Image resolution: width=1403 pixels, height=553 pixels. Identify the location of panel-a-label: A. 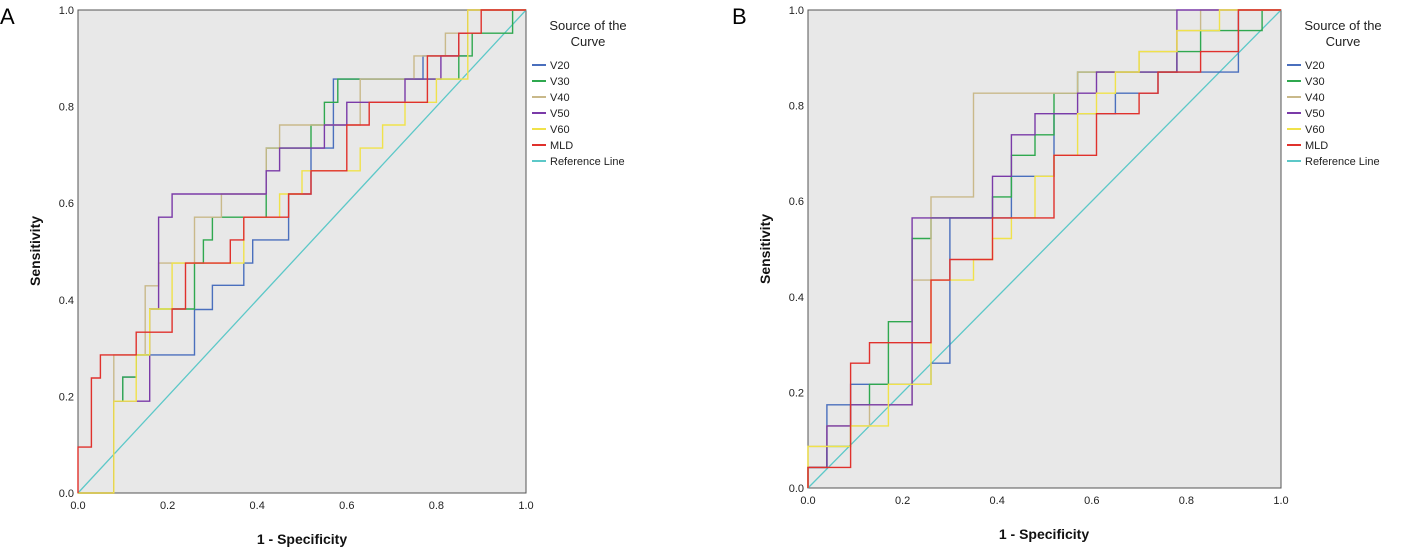
(7, 16).